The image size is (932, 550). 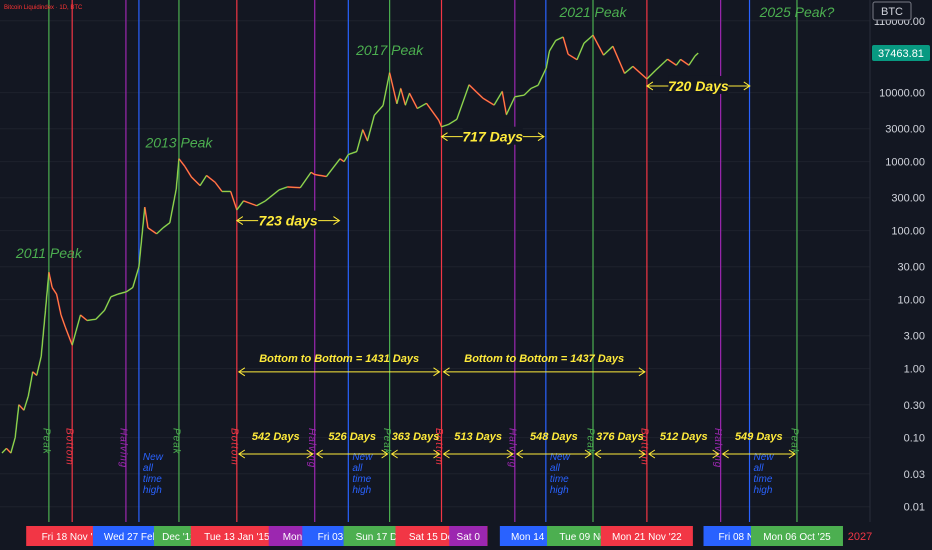 What do you see at coordinates (914, 337) in the screenshot?
I see `y-tick-label: 3.00` at bounding box center [914, 337].